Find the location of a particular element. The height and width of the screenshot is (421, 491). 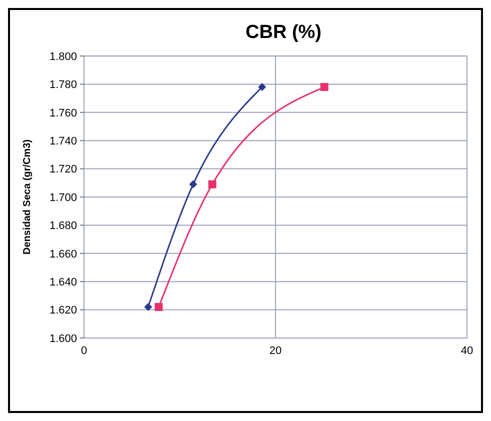

y-tick-label: 1.720 is located at coordinates (63, 170).